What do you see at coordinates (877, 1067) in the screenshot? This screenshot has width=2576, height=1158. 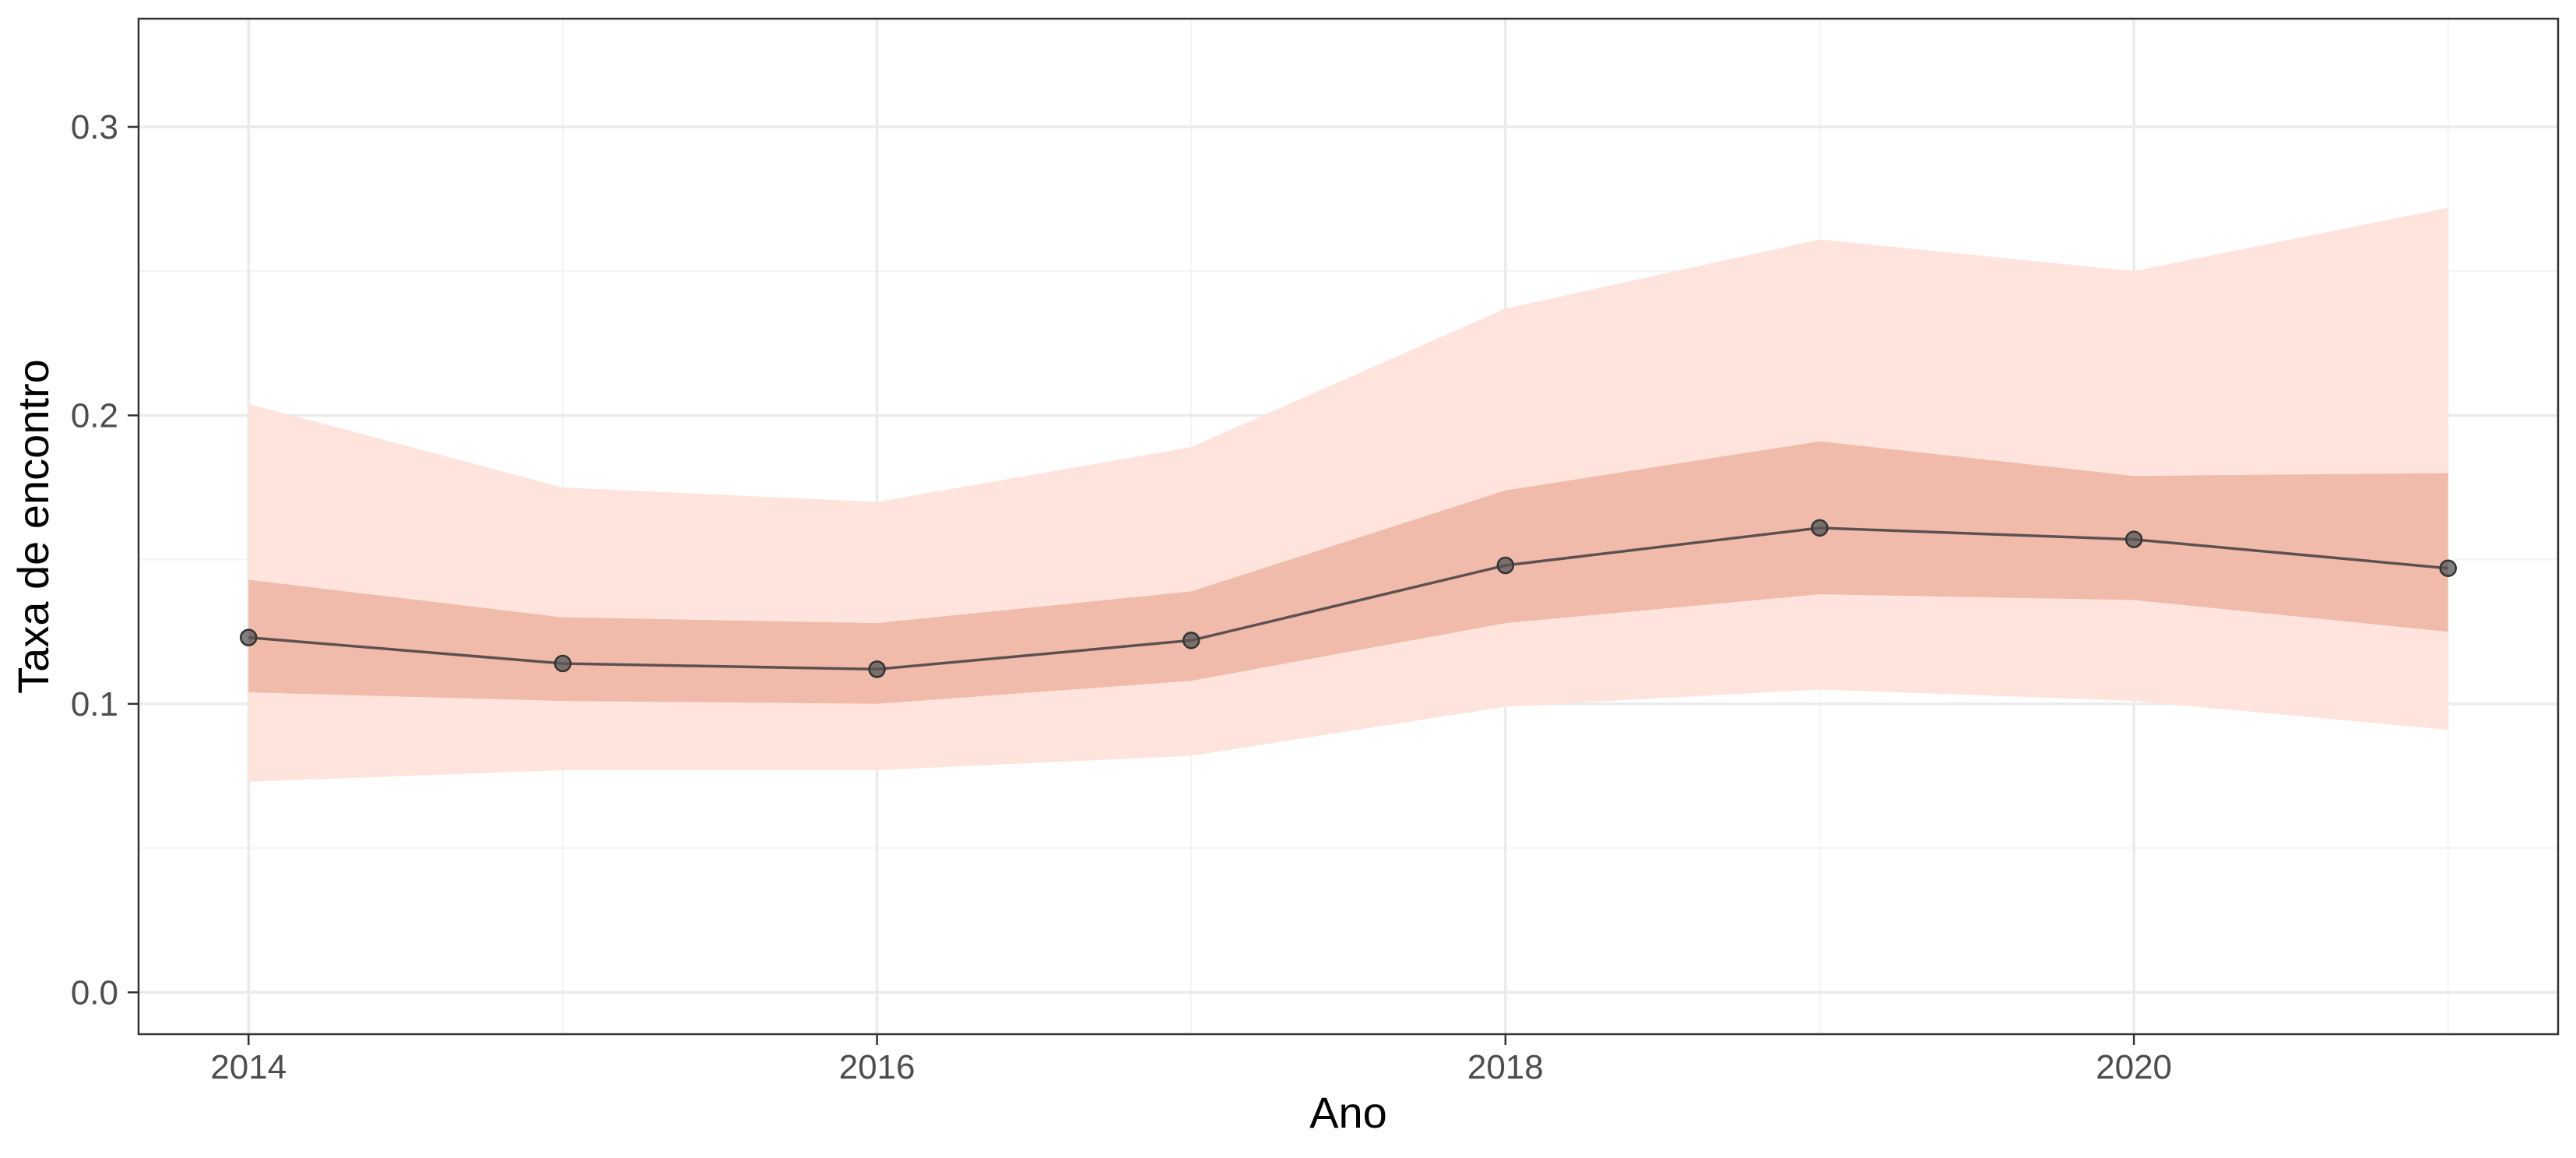 I see `x-tick-label: 2016` at bounding box center [877, 1067].